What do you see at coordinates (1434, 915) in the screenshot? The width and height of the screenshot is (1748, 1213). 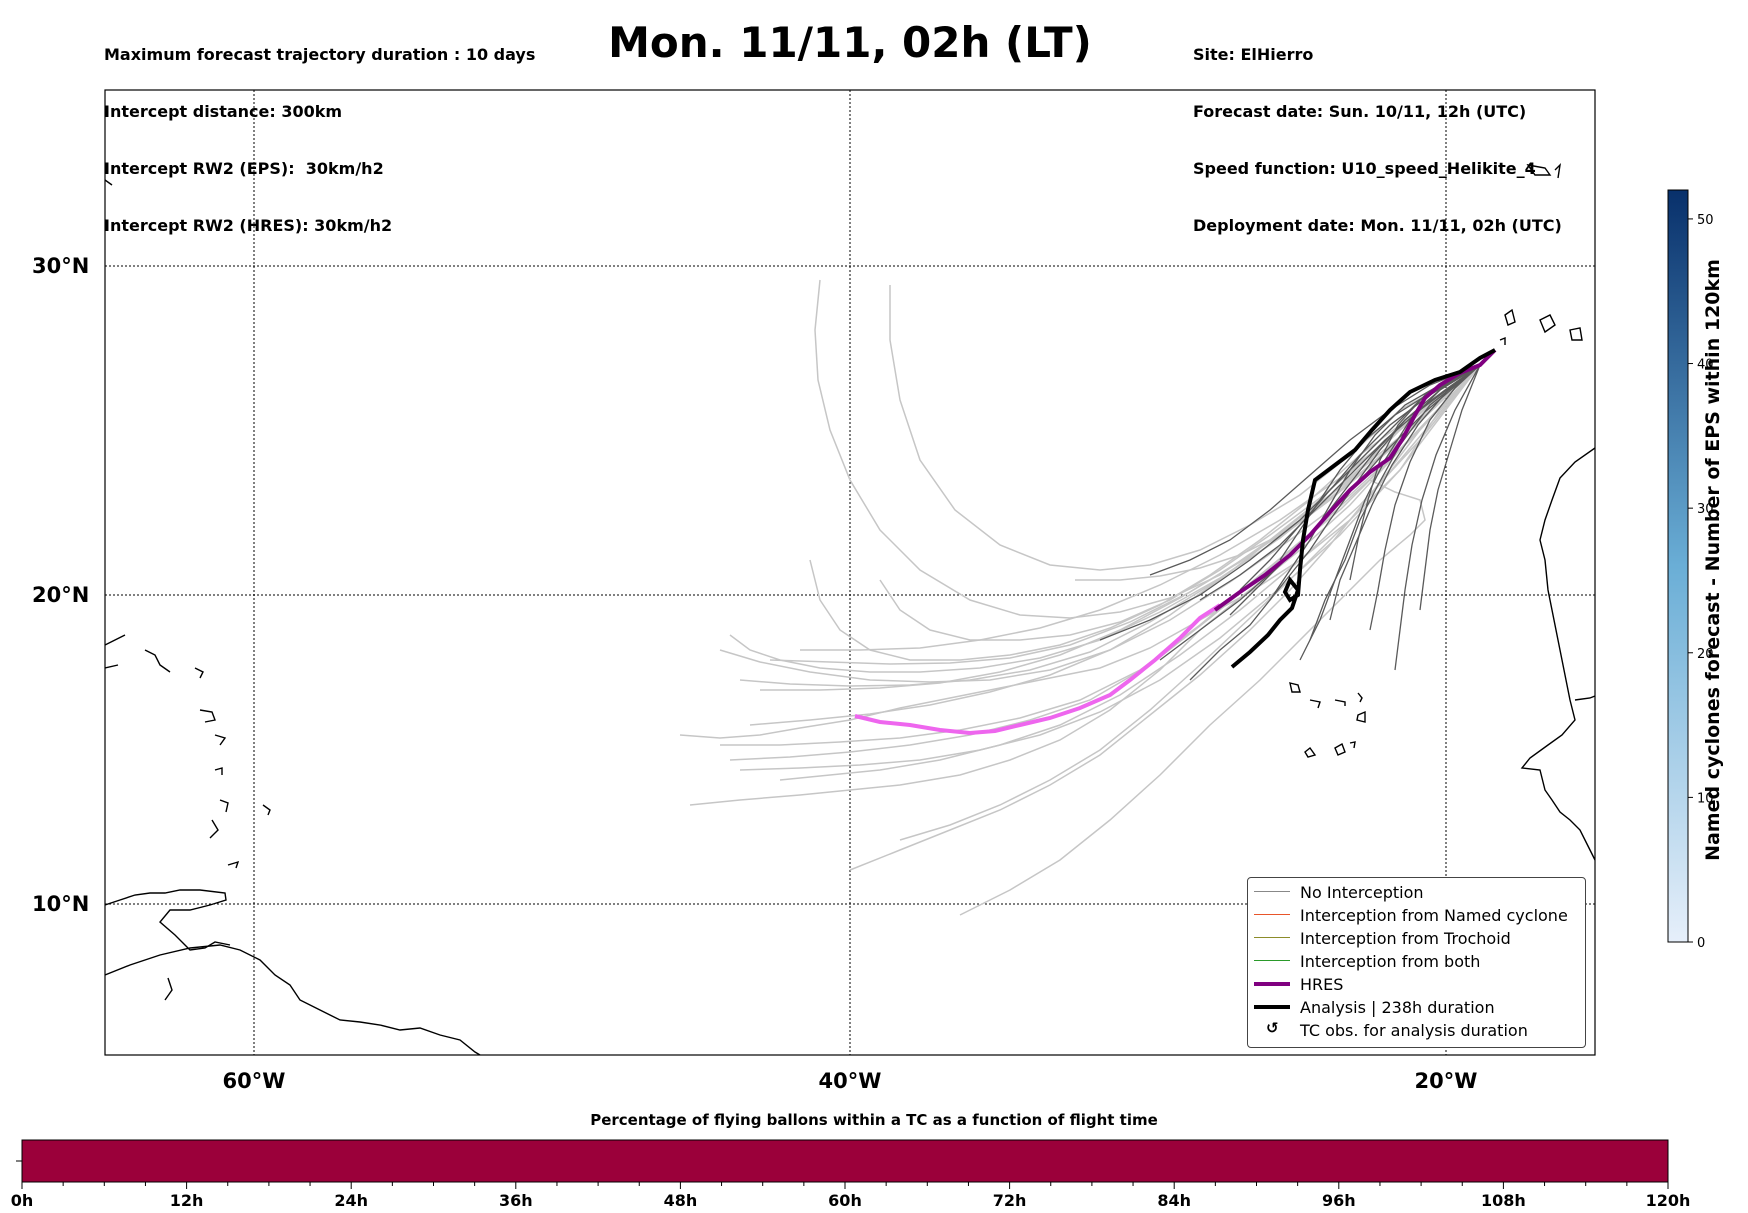 I see `legend-label: Interception from Named cyclone` at bounding box center [1434, 915].